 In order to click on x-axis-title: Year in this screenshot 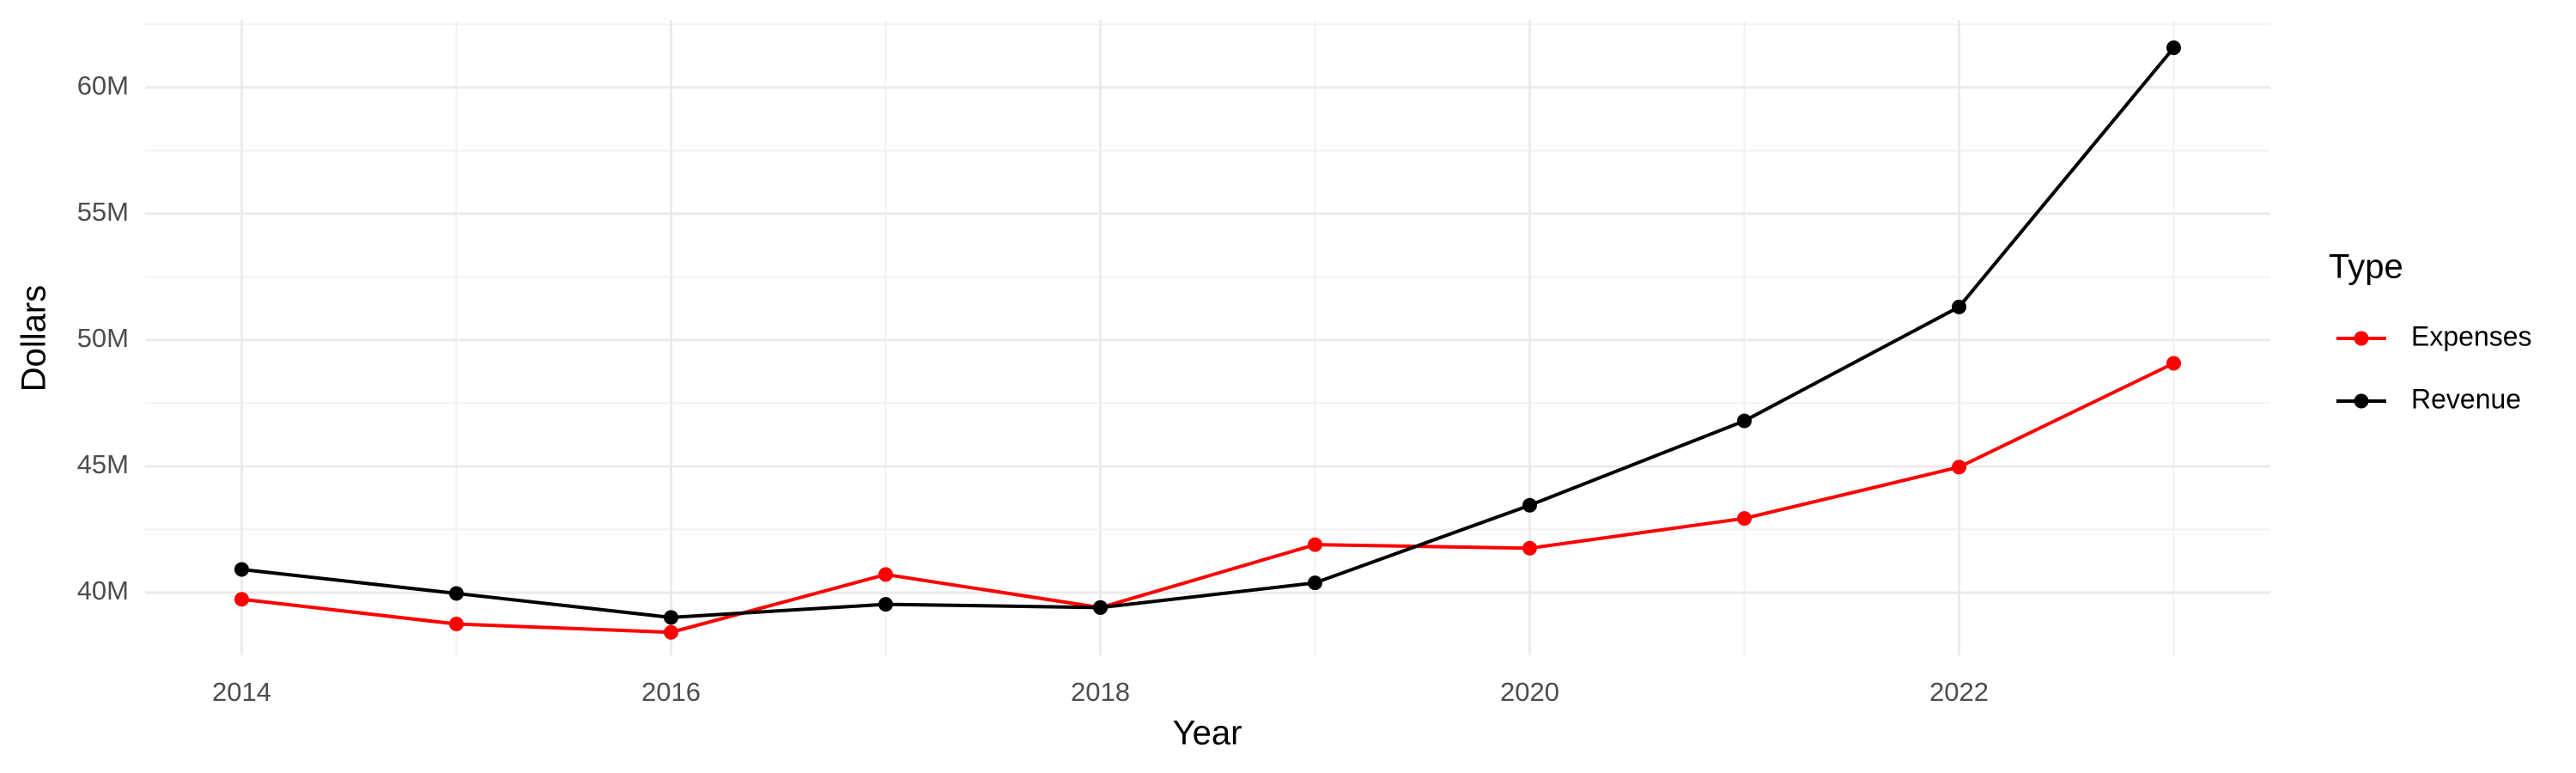, I will do `click(1207, 733)`.